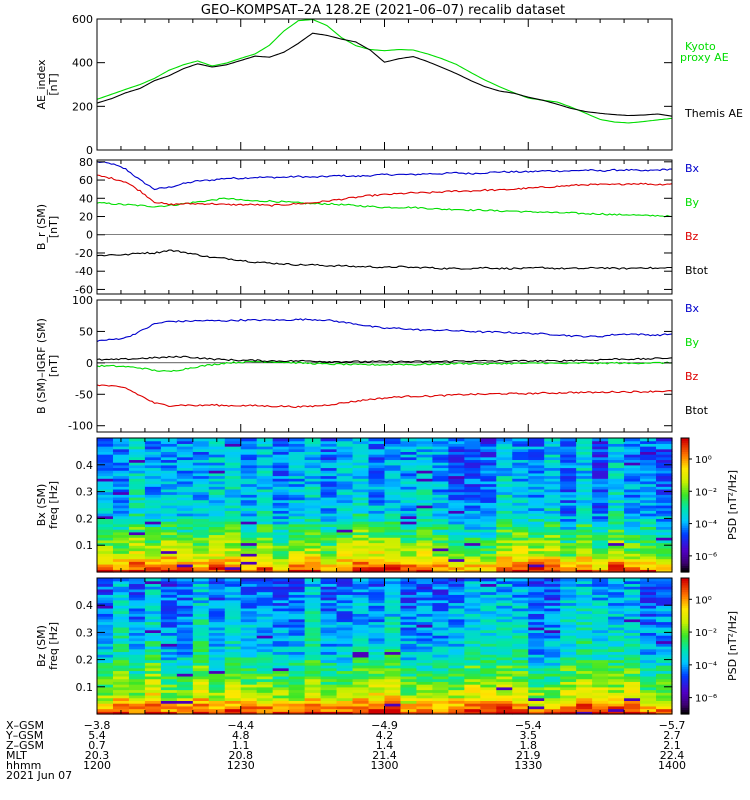 This screenshot has height=800, width=750. What do you see at coordinates (85, 632) in the screenshot?
I see `y-tick-label: 0.3` at bounding box center [85, 632].